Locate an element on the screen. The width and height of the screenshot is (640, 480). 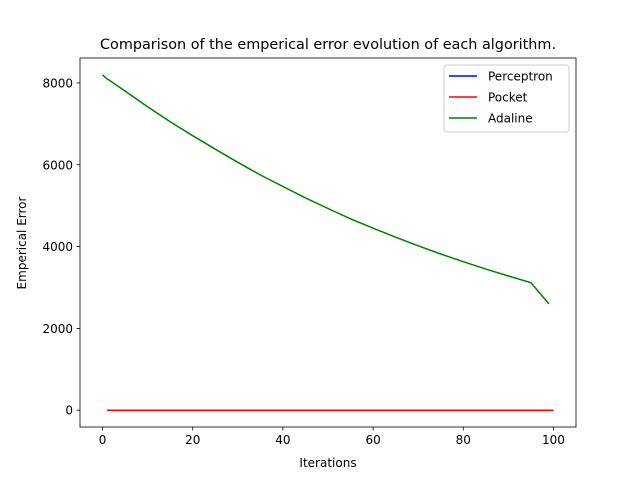
legend-box is located at coordinates (506, 98).